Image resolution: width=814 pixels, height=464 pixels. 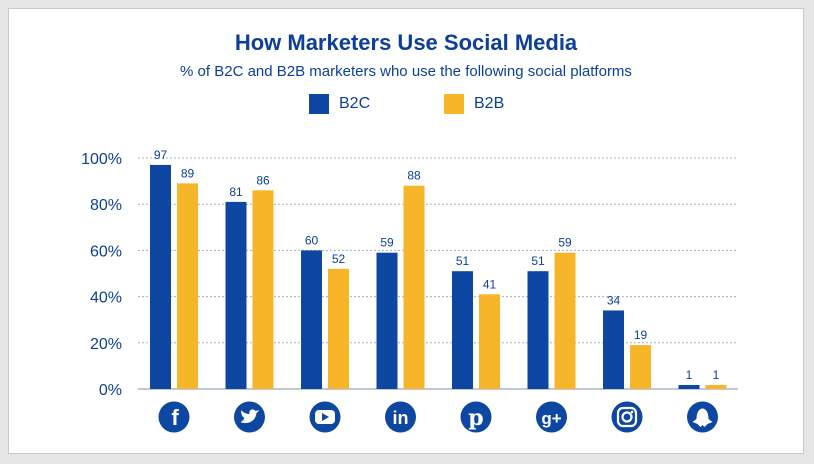 What do you see at coordinates (106, 344) in the screenshot?
I see `y-tick-label: 20%` at bounding box center [106, 344].